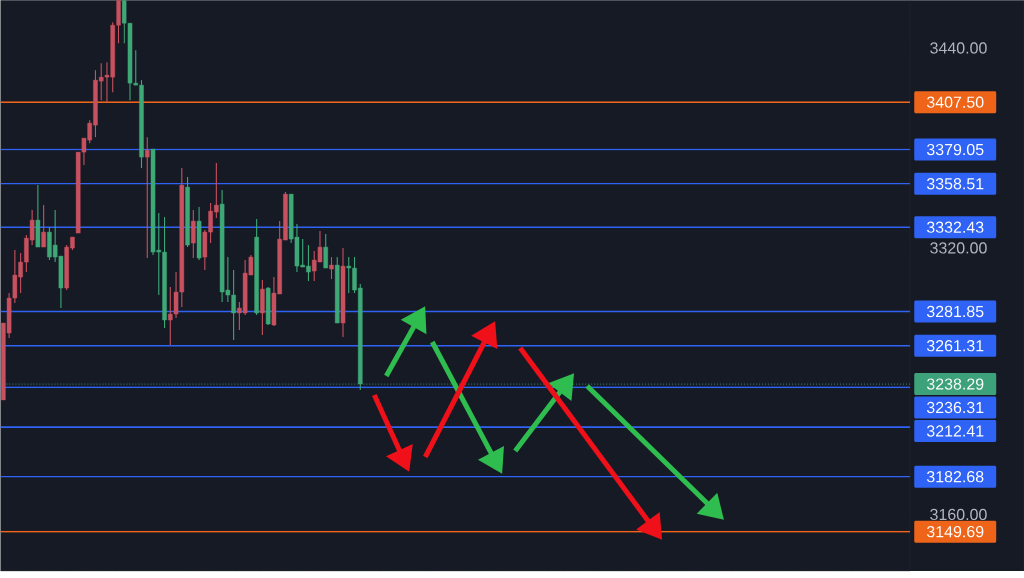 The image size is (1024, 578). I want to click on y-tick-label: 3320.00, so click(958, 248).